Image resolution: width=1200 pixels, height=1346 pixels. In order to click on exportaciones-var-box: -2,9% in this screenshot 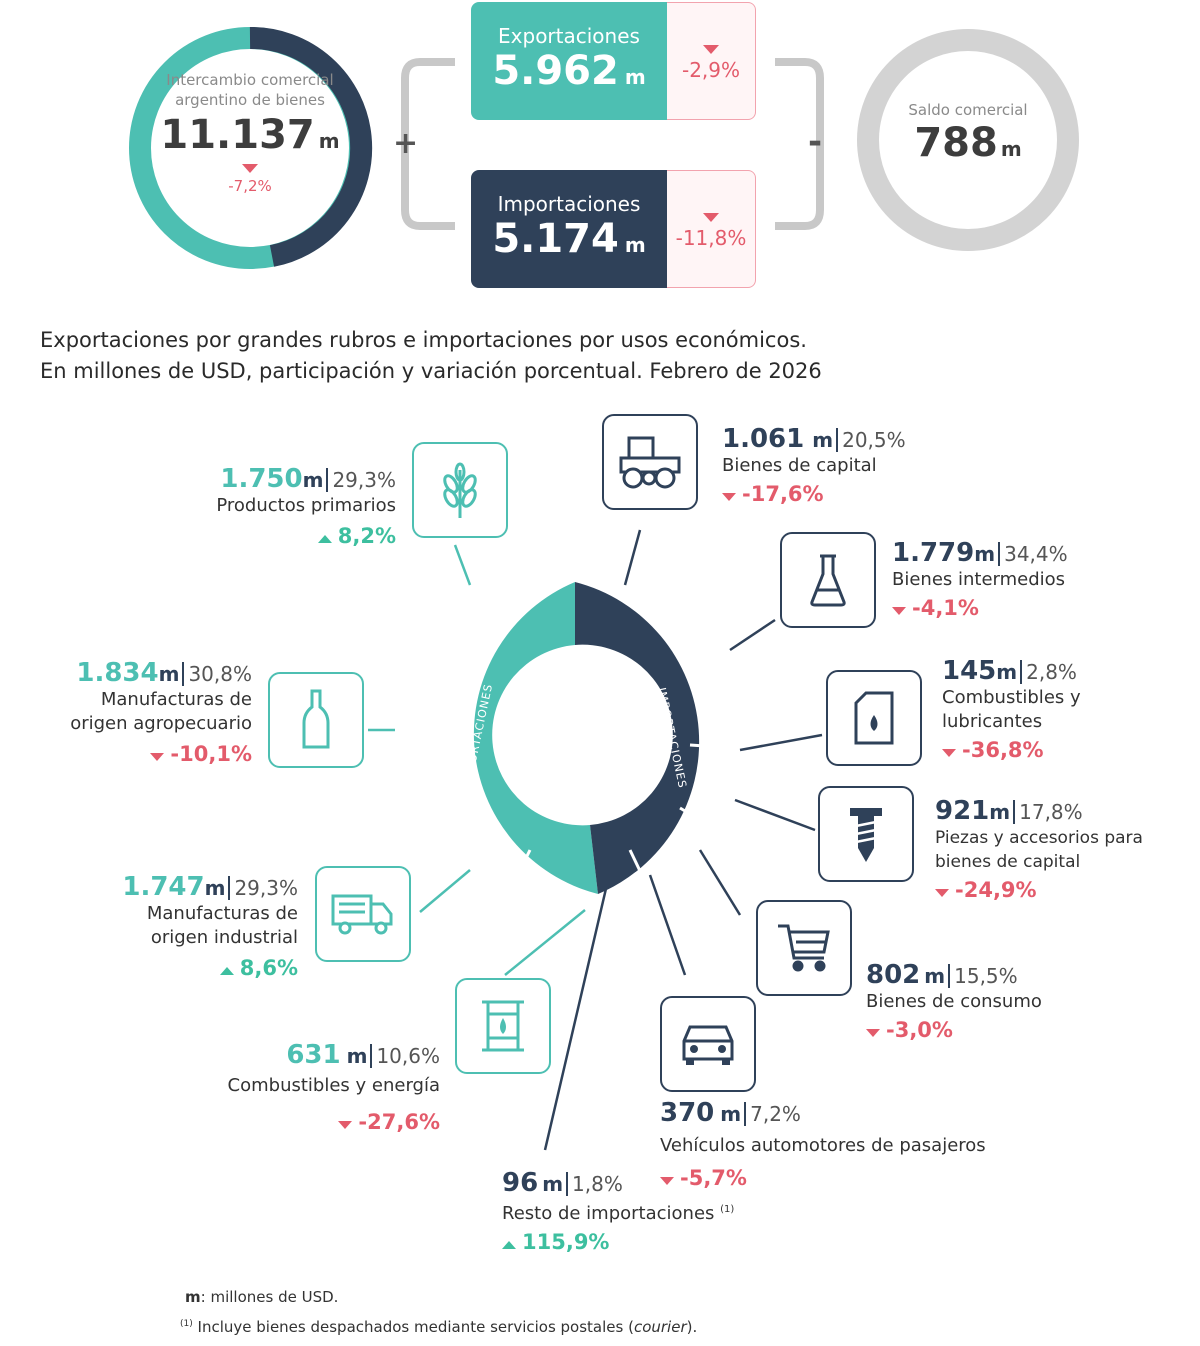, I will do `click(711, 61)`.